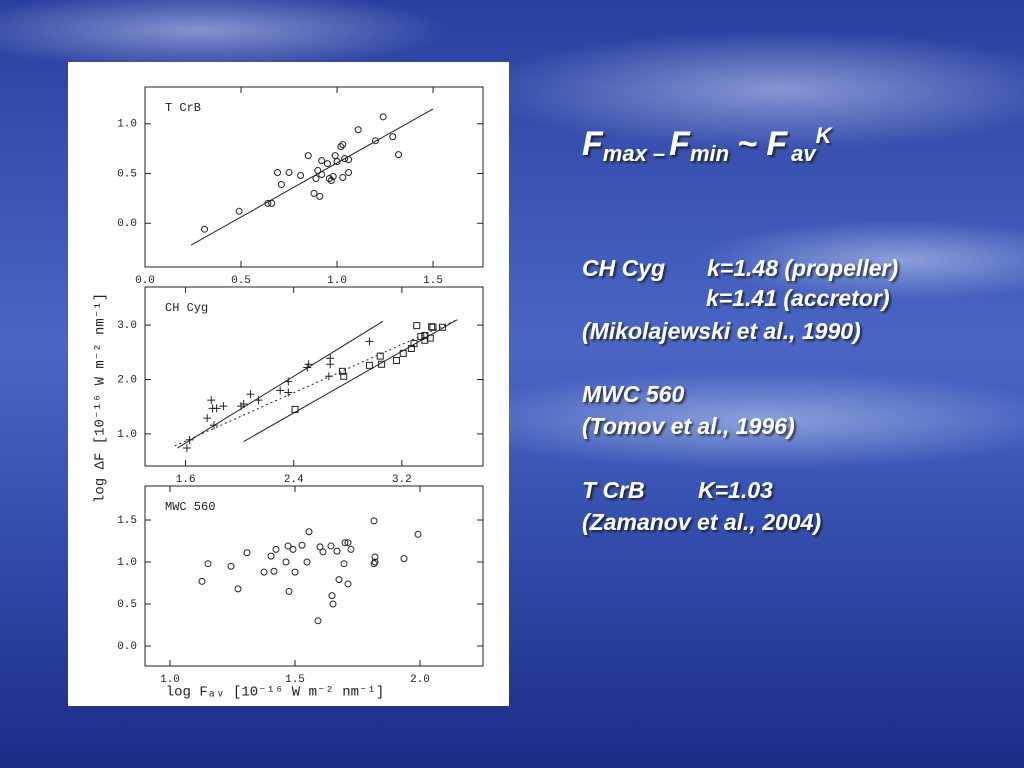  Describe the element at coordinates (634, 153) in the screenshot. I see `title-sub: max –` at that location.